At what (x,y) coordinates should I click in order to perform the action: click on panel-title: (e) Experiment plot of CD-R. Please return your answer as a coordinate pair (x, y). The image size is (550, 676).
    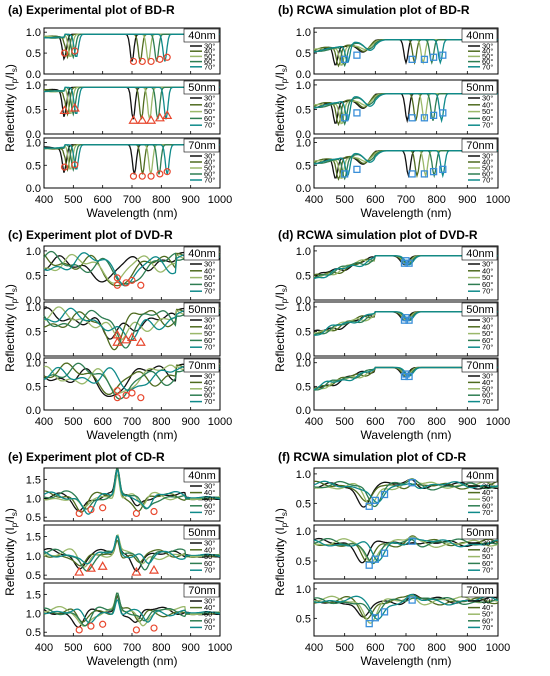
    Looking at the image, I should click on (86, 457).